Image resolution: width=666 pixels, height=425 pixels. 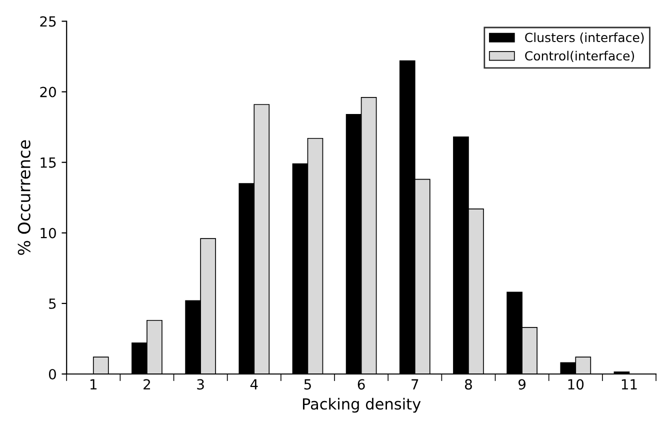 I want to click on x-tick-label: 11, so click(x=629, y=384).